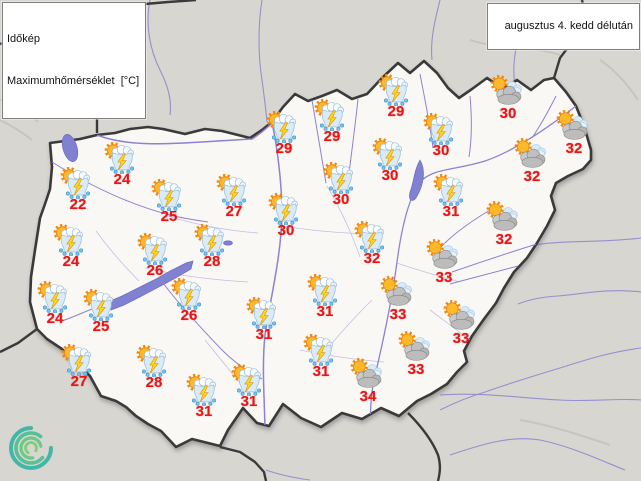 Image resolution: width=641 pixels, height=481 pixels. What do you see at coordinates (78, 189) in the screenshot?
I see `weather-station: 22` at bounding box center [78, 189].